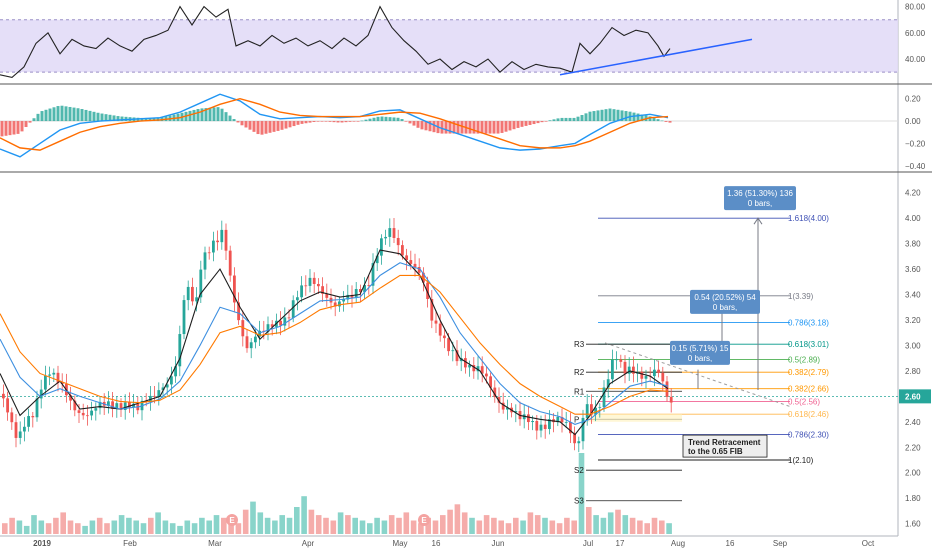 This screenshot has width=932, height=555. I want to click on macd-tick-label: 0.00, so click(913, 121).